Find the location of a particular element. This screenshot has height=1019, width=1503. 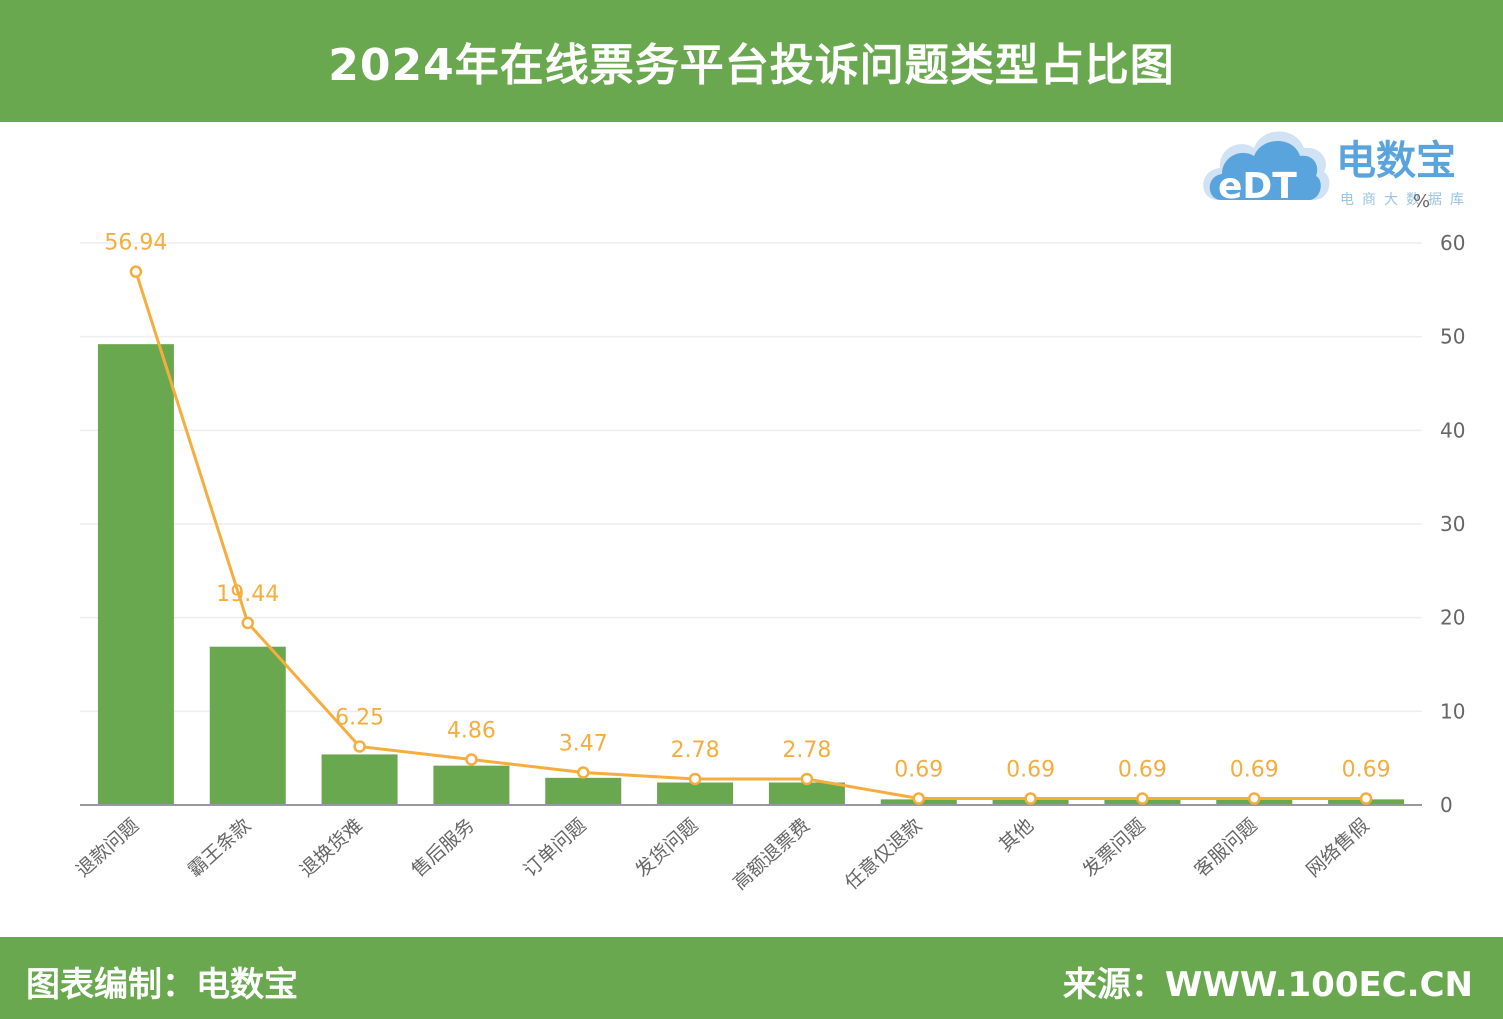

x-tick-label: 退款问题 is located at coordinates (107, 847).